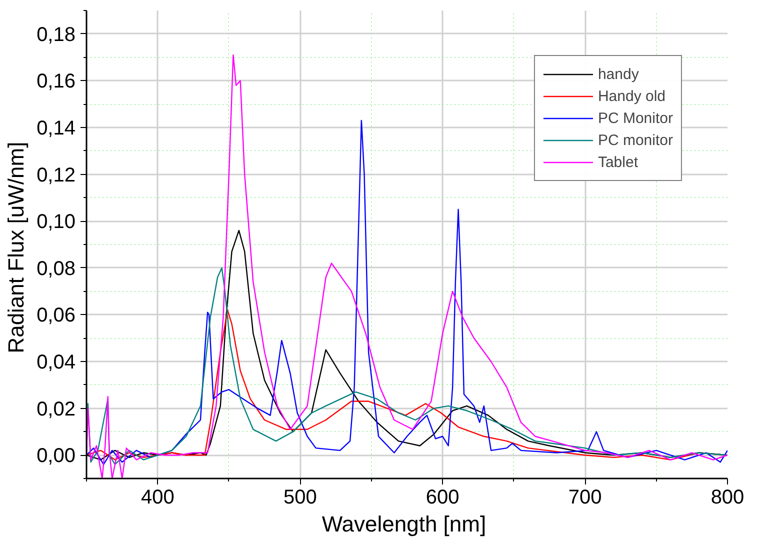 The height and width of the screenshot is (539, 757). What do you see at coordinates (300, 497) in the screenshot?
I see `x-tick-label: 500` at bounding box center [300, 497].